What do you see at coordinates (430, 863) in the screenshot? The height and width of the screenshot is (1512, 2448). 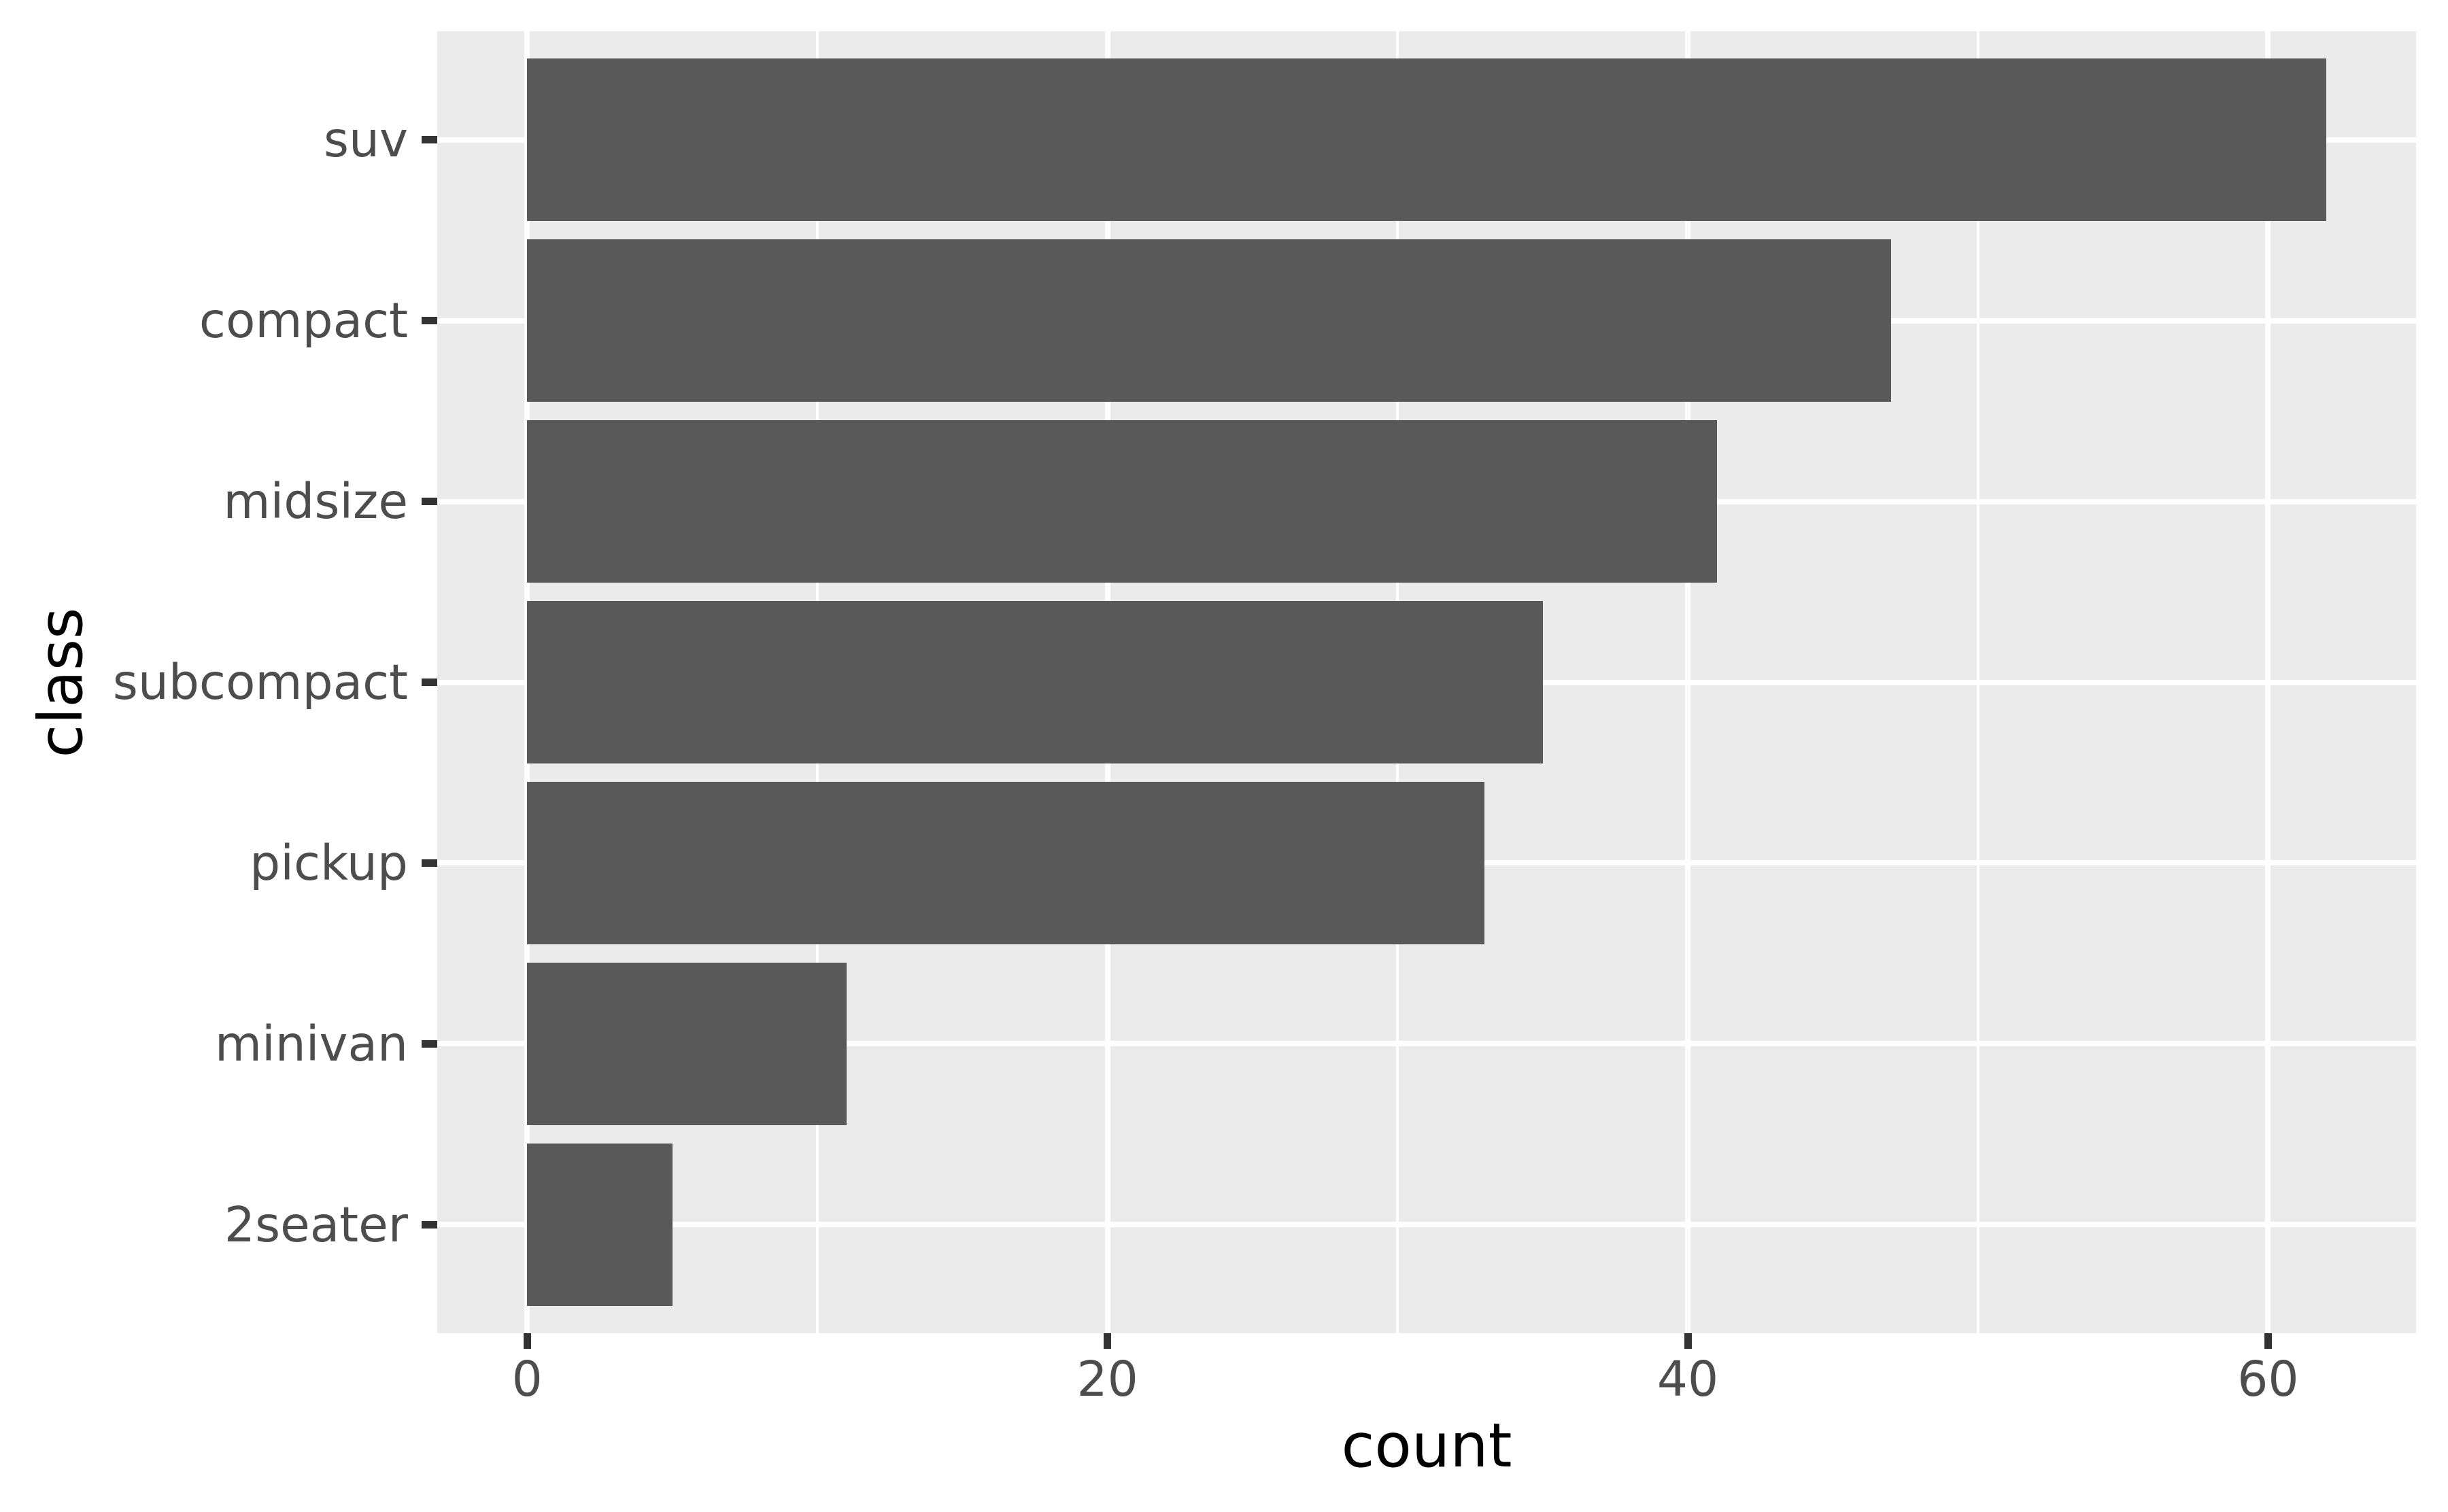 I see `y-tick-mark-pickup` at bounding box center [430, 863].